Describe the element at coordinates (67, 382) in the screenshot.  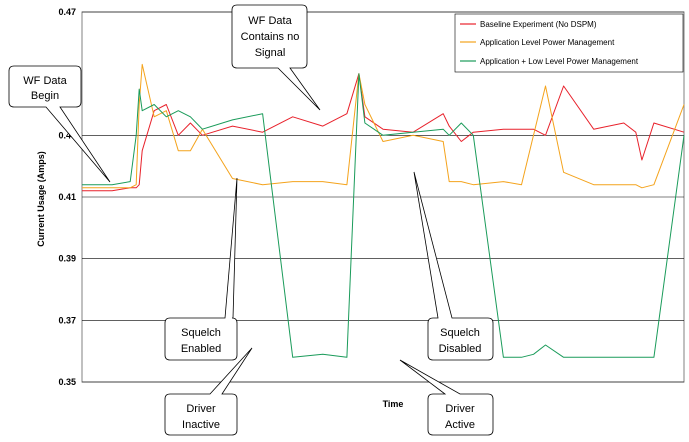
I see `y-tick-label: 0.35` at that location.